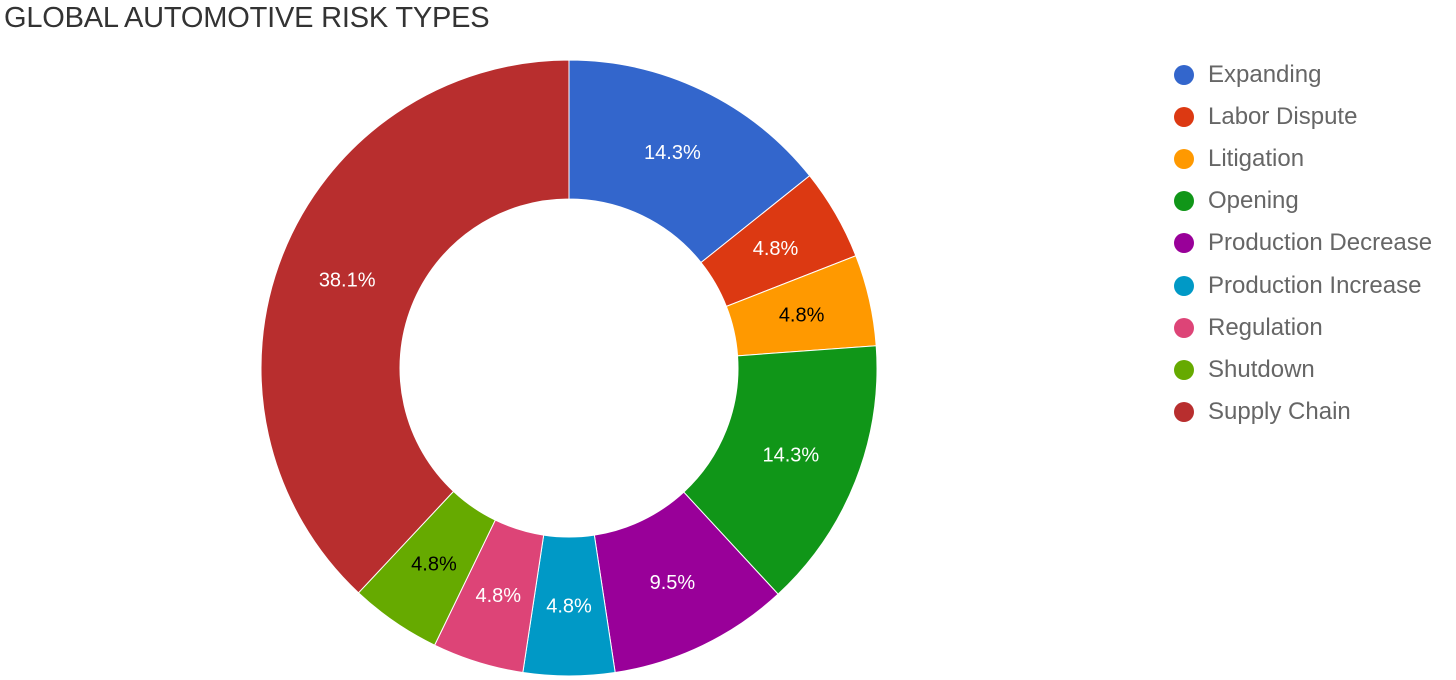  I want to click on legend-item-regulation: Regulation, so click(1303, 328).